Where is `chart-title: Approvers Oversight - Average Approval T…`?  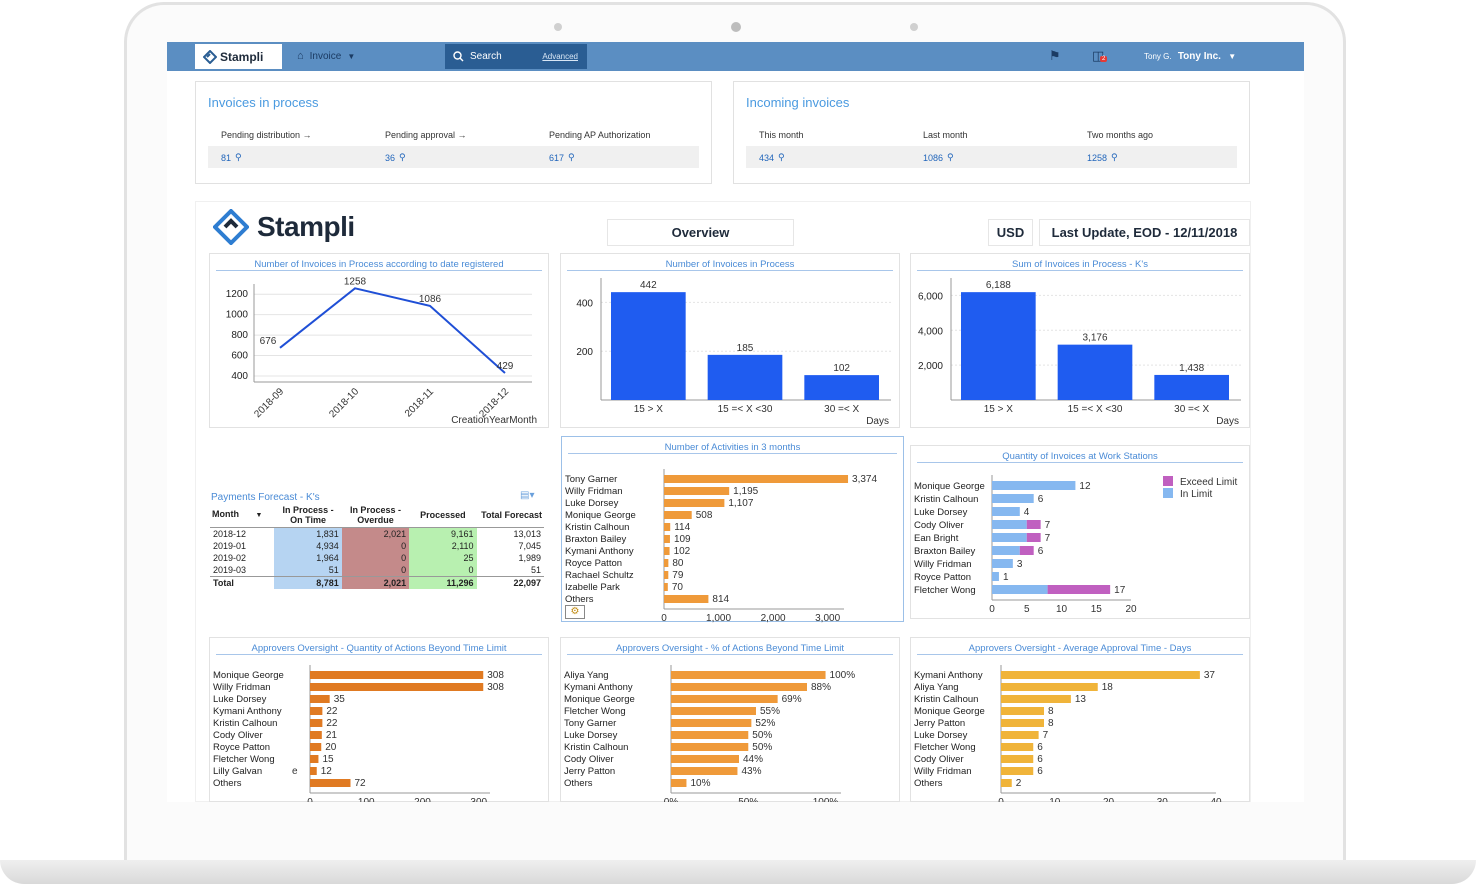
chart-title: Approvers Oversight - Average Approval T… is located at coordinates (1080, 648).